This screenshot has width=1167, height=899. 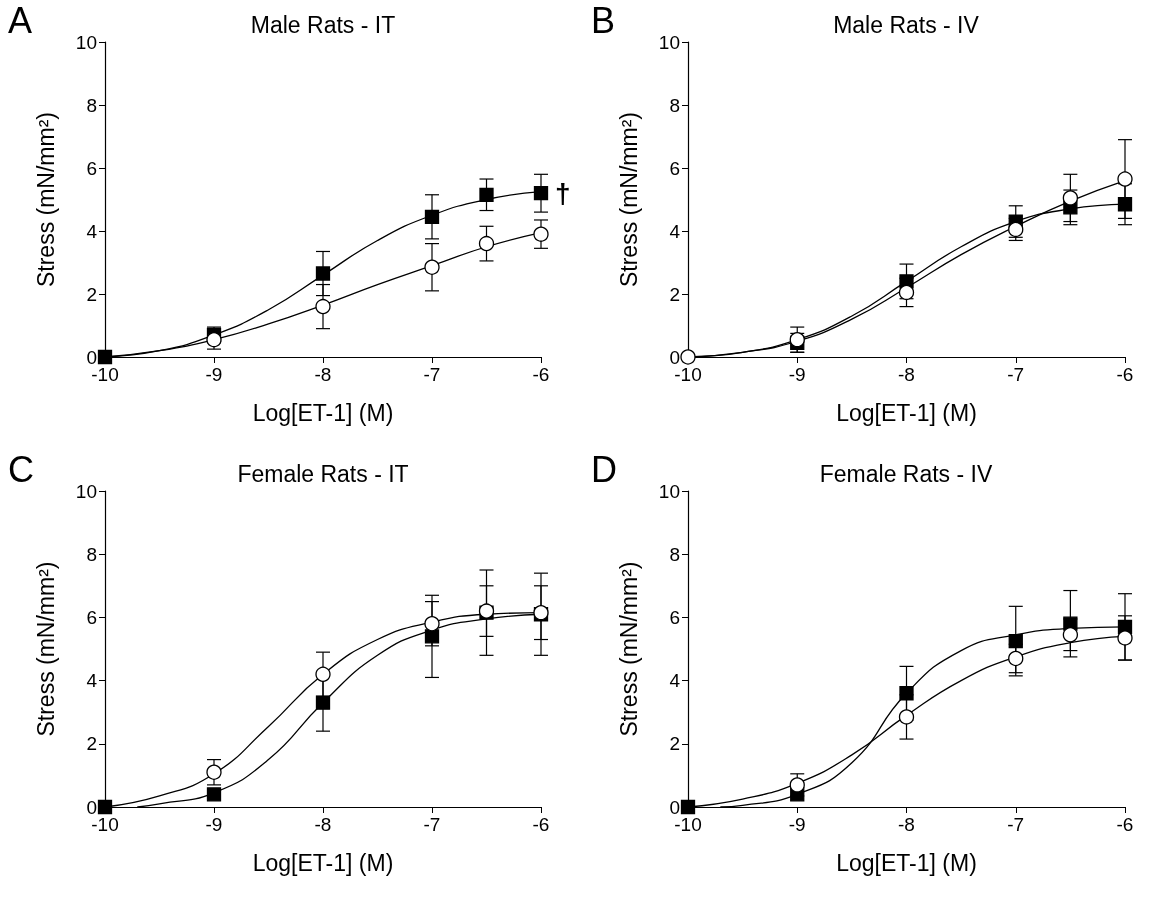 What do you see at coordinates (563, 193) in the screenshot?
I see `annotation: †` at bounding box center [563, 193].